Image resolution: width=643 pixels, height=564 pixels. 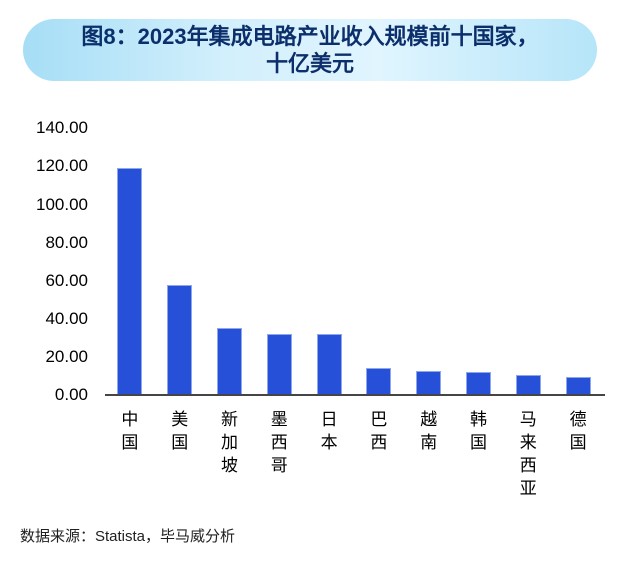 I want to click on y-tick-label: 100.00, so click(x=62, y=204).